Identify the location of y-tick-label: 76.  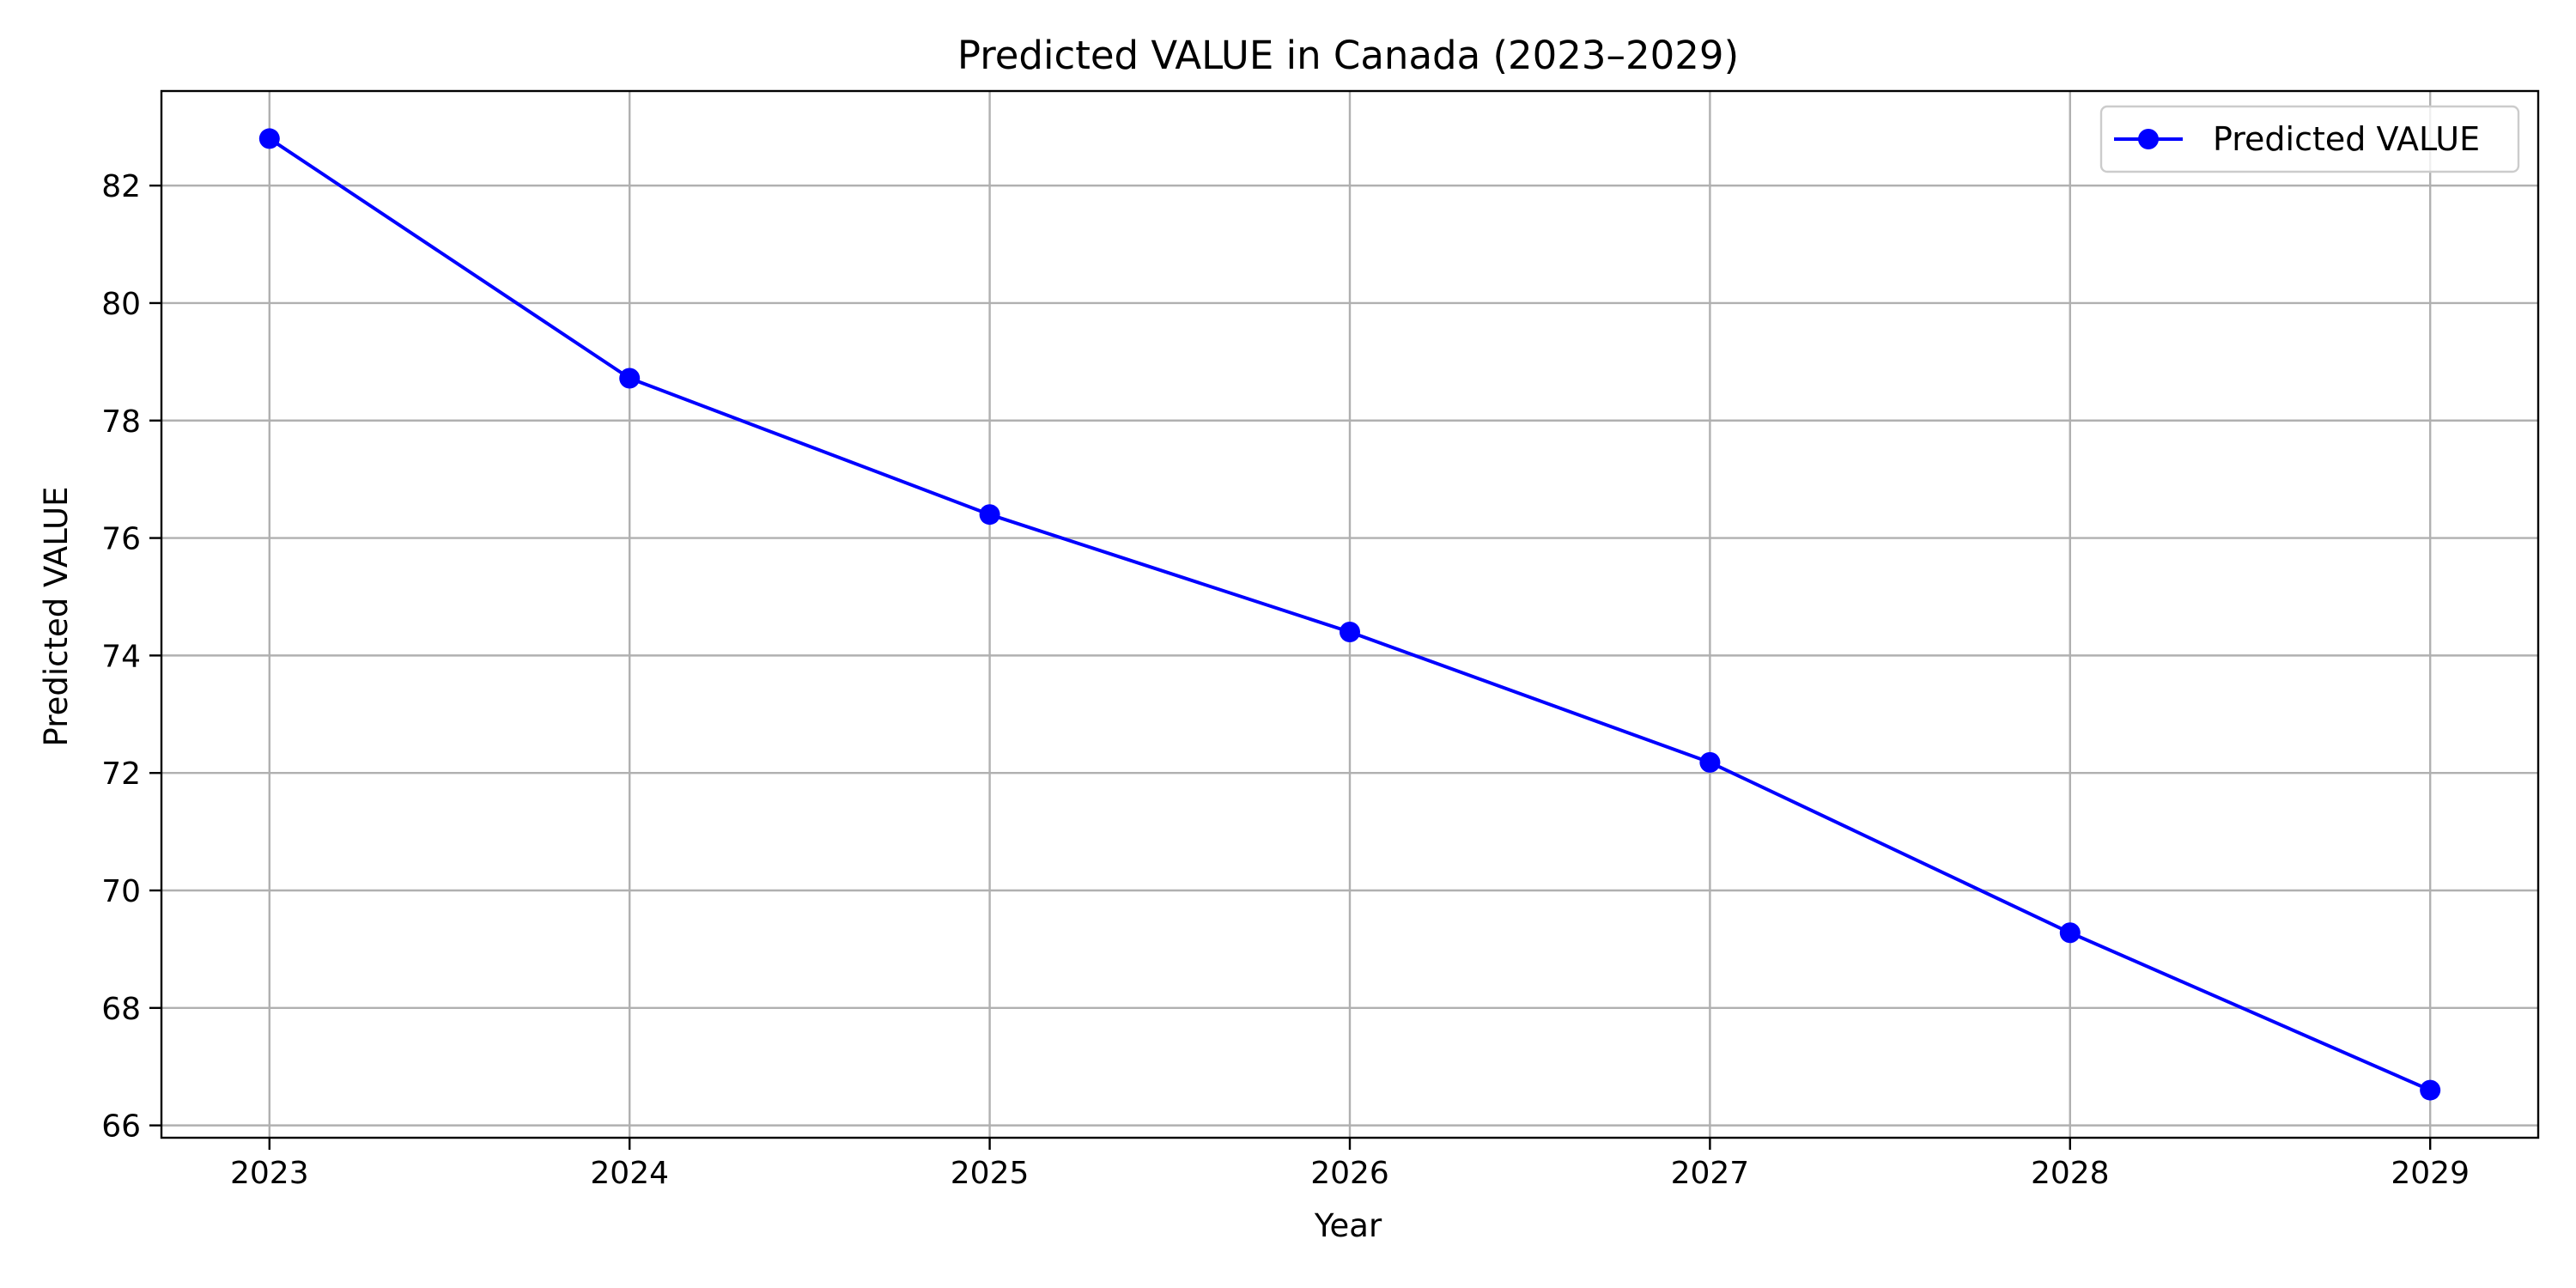
(121, 539).